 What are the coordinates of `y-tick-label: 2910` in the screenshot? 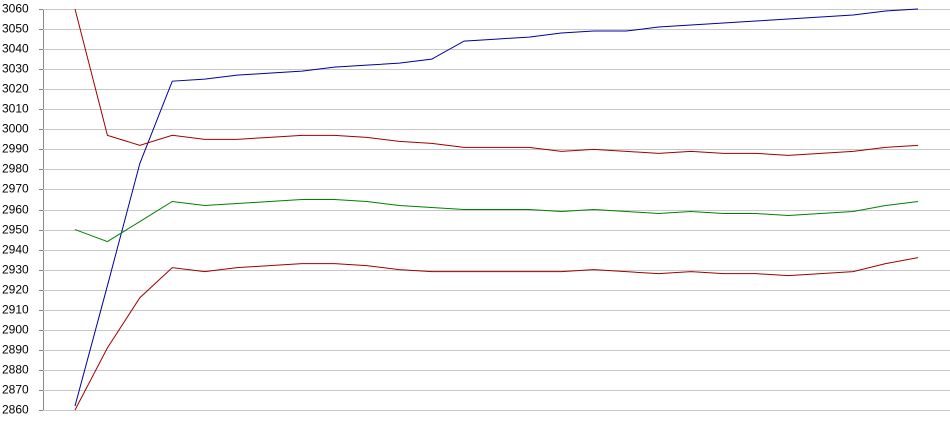 It's located at (15, 310).